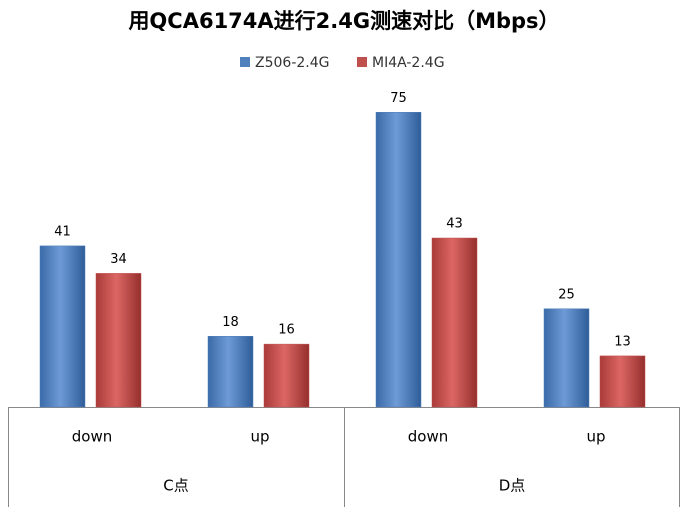 Image resolution: width=688 pixels, height=511 pixels. I want to click on group-label: C点, so click(175, 486).